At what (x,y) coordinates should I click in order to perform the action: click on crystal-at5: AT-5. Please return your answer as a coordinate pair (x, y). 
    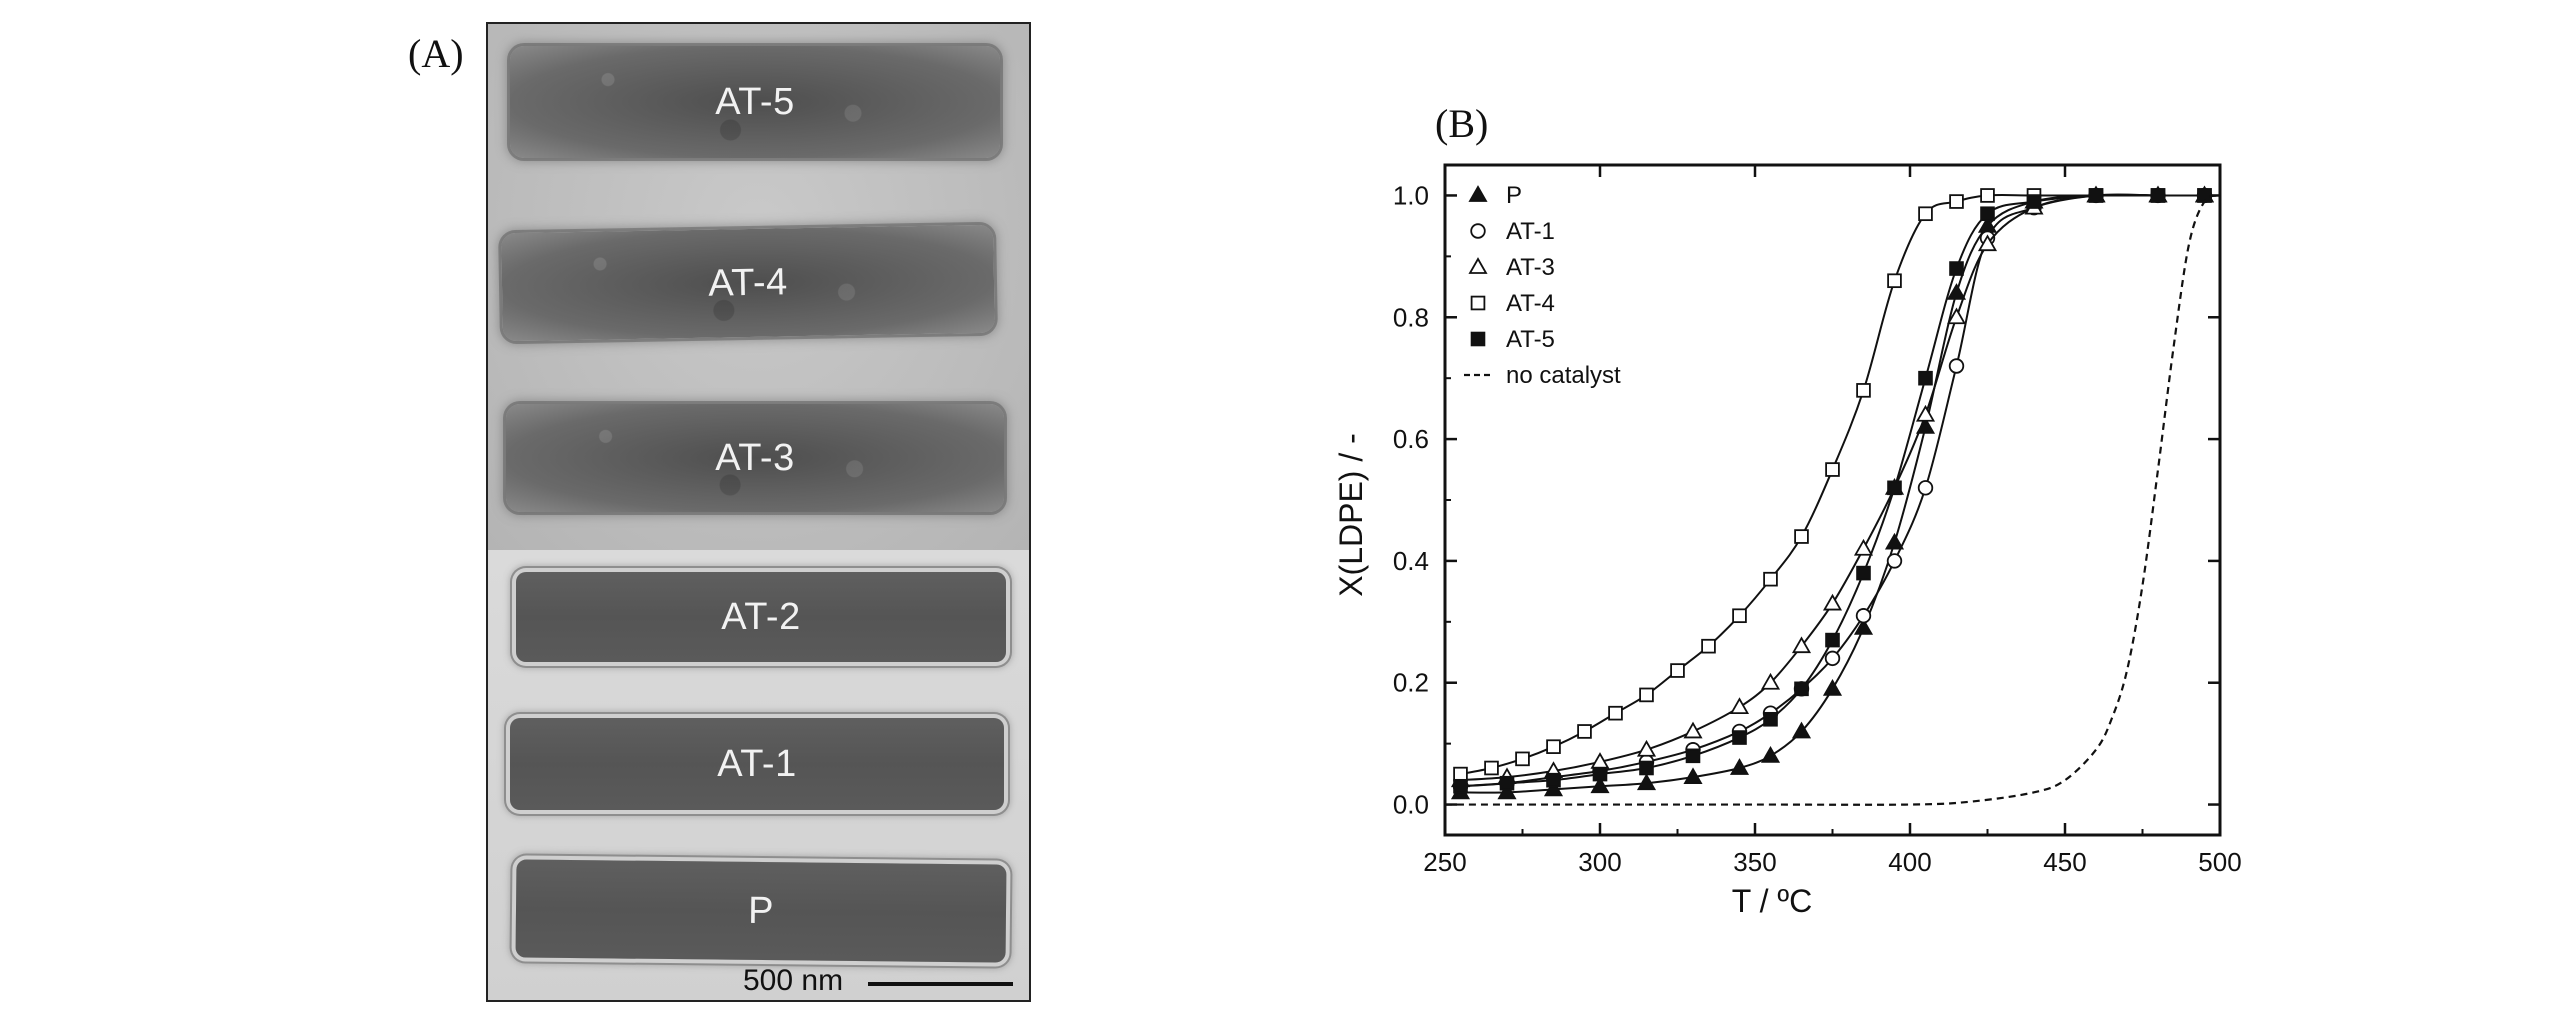
    Looking at the image, I should click on (755, 102).